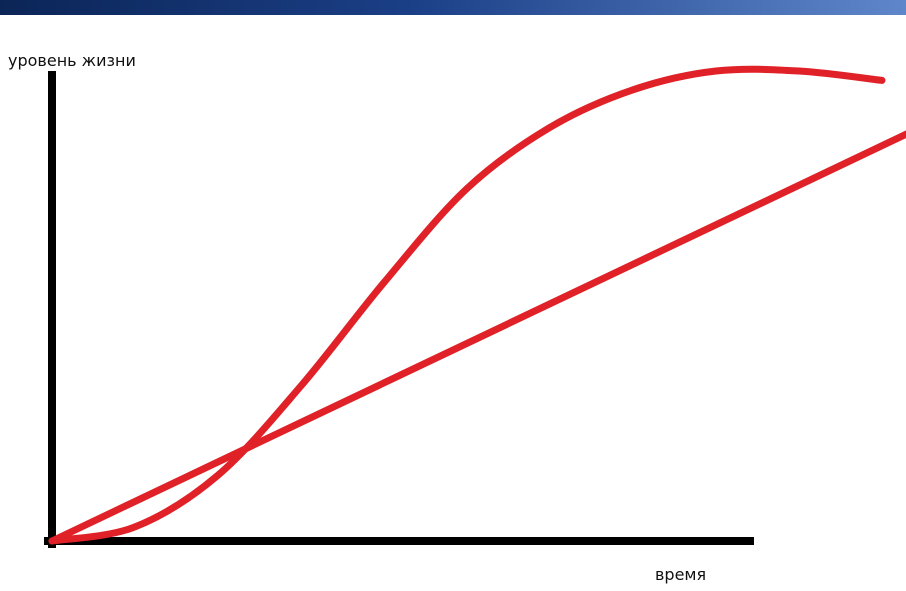 Image resolution: width=906 pixels, height=591 pixels. What do you see at coordinates (680, 574) in the screenshot?
I see `x-axis-label: время` at bounding box center [680, 574].